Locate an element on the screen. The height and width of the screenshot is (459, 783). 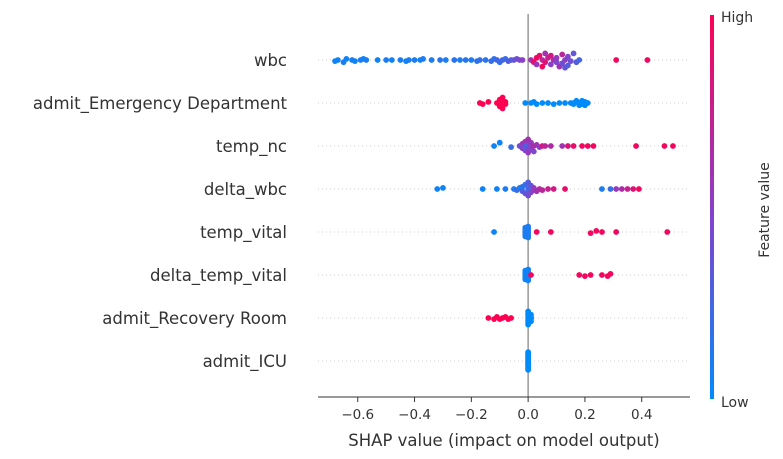
colorbar-gradient is located at coordinates (712, 207).